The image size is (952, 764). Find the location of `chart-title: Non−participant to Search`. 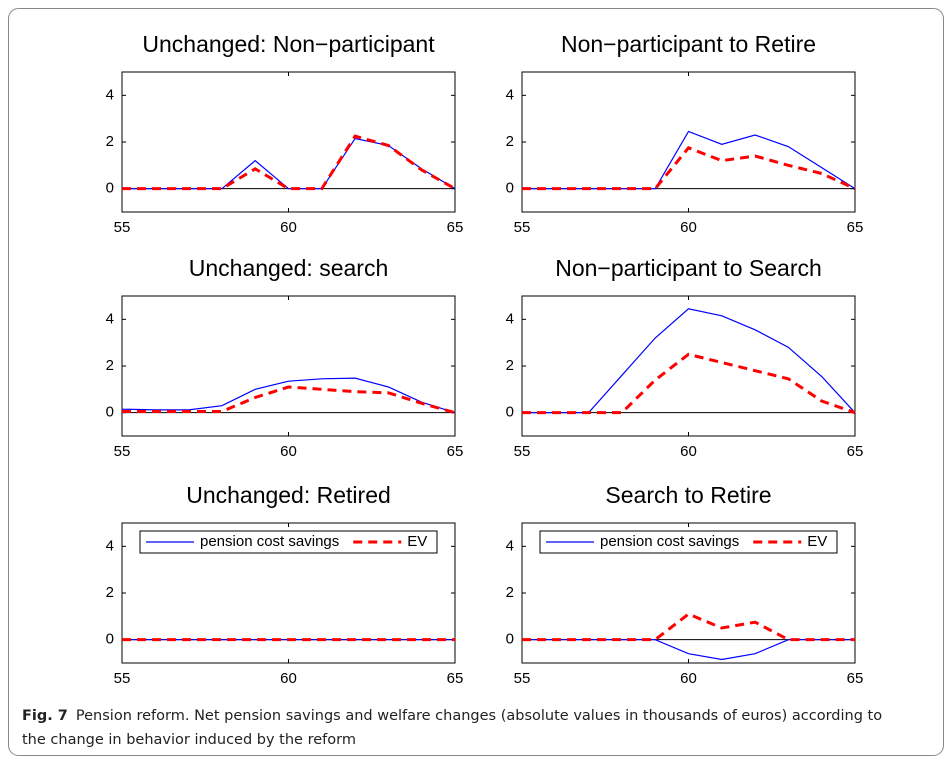

chart-title: Non−participant to Search is located at coordinates (688, 268).